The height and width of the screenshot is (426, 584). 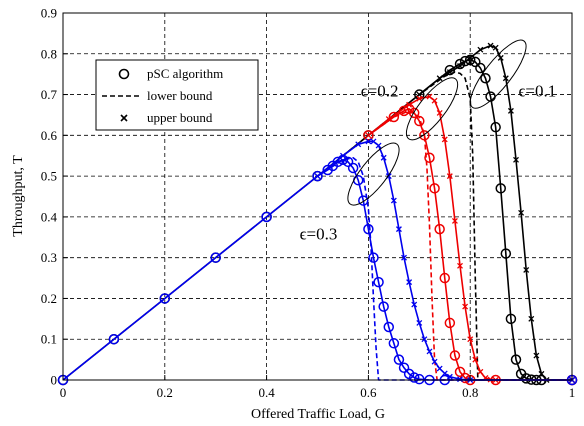 I want to click on x-tick-label: 1, so click(x=572, y=392).